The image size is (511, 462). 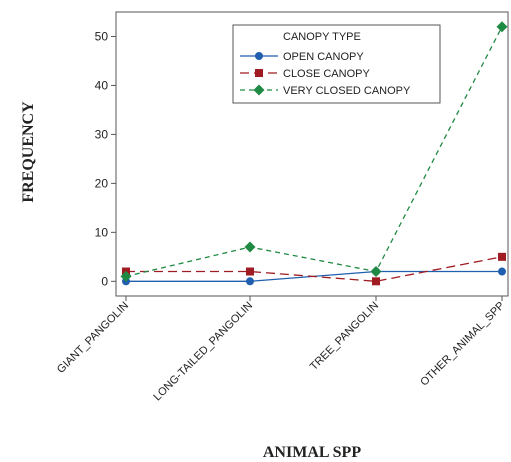 I want to click on y-tick-label-2: 20, so click(x=102, y=183).